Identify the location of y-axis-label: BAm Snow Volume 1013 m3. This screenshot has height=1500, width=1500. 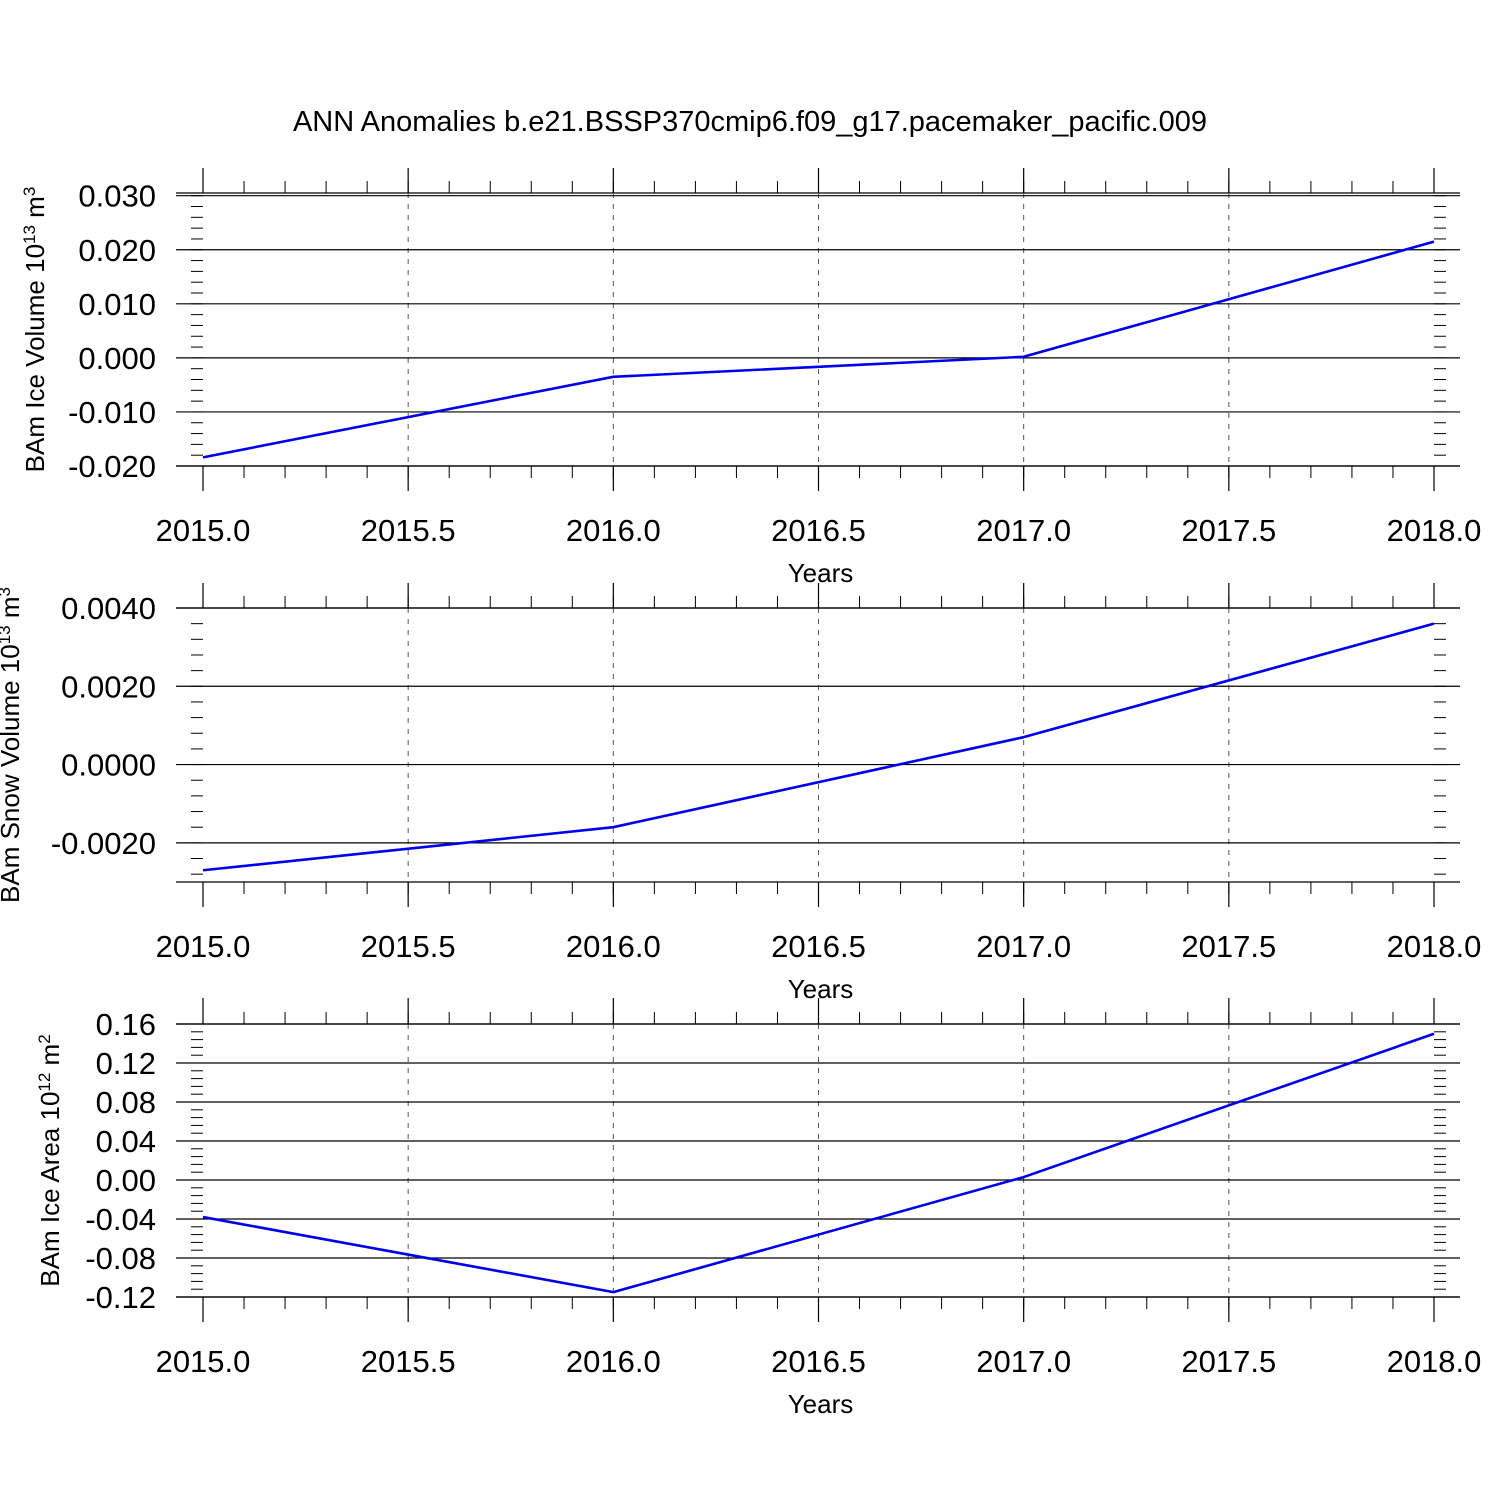
(12, 745).